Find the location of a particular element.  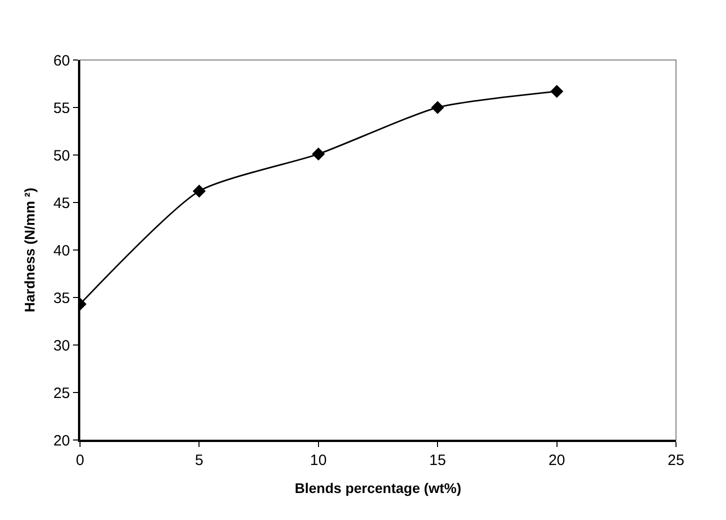

x-tick-label: 5 is located at coordinates (199, 460).